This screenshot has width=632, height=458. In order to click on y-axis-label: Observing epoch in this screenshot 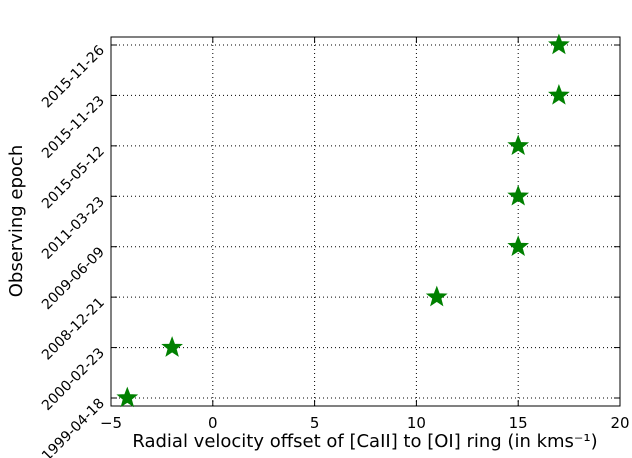, I will do `click(16, 221)`.